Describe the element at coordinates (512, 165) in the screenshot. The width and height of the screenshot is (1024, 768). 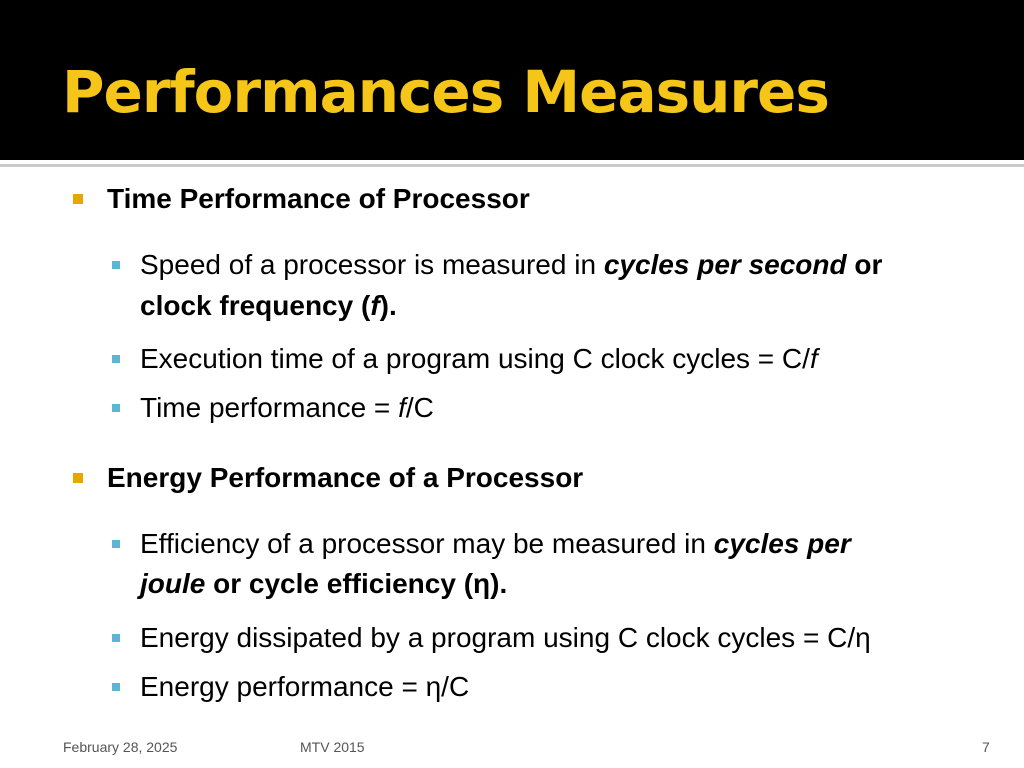
I see `title-divider-line` at that location.